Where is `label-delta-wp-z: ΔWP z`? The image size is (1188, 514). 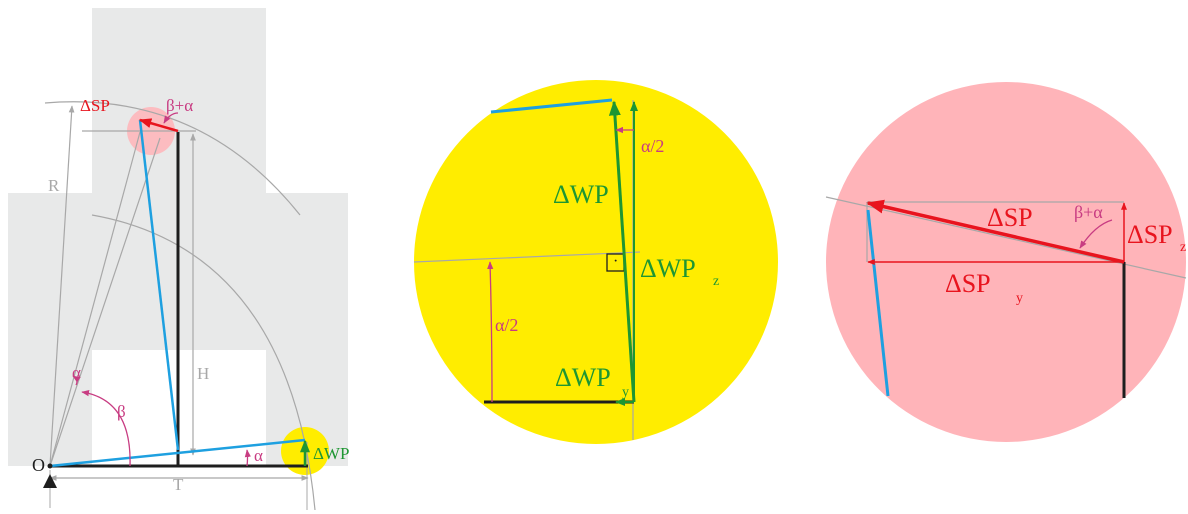 label-delta-wp-z: ΔWP z is located at coordinates (679, 271).